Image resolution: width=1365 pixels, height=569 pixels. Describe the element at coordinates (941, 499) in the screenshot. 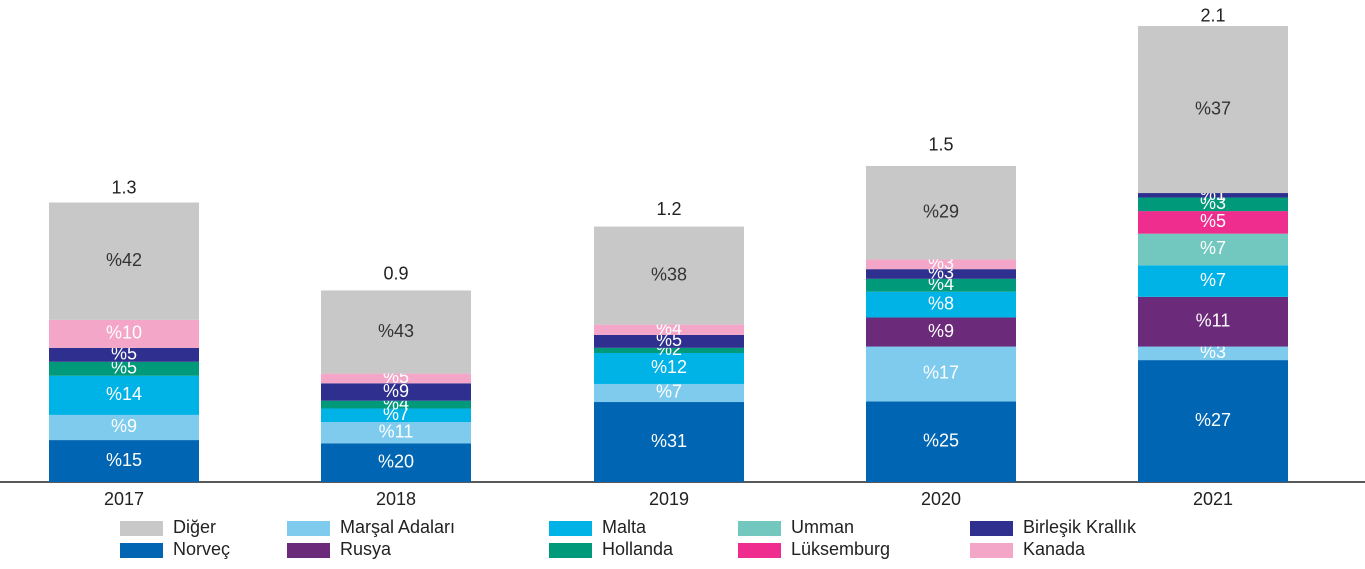

I see `x-tick-label: 2020` at that location.